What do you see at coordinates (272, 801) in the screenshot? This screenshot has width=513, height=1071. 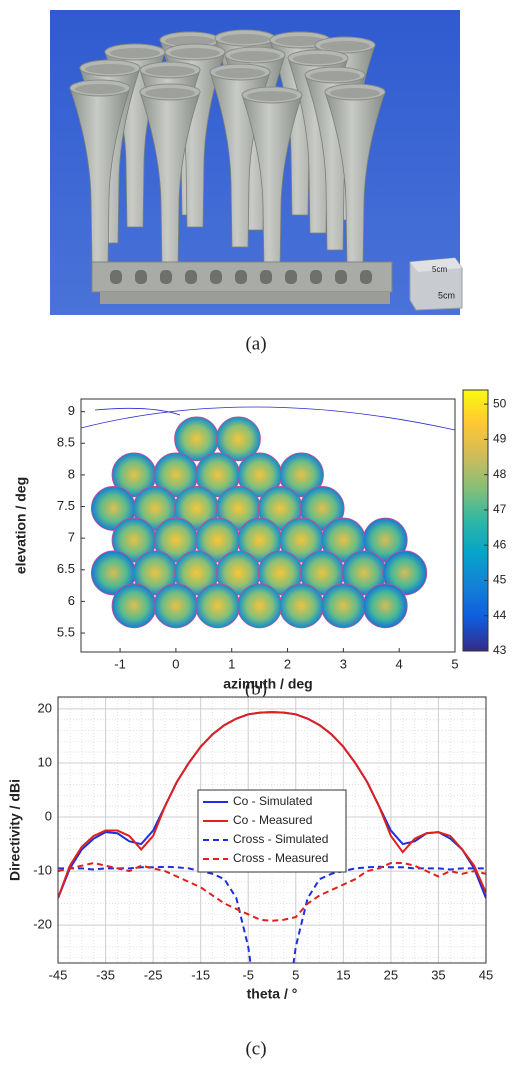 I see `legend-label: Co - Simulated` at bounding box center [272, 801].